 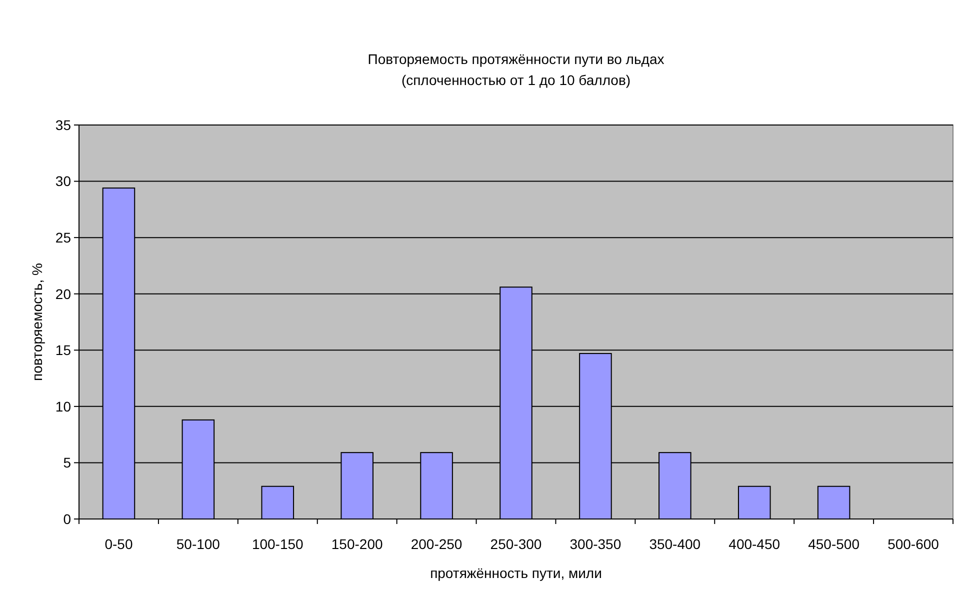 What do you see at coordinates (834, 544) in the screenshot?
I see `x-tick-label: 450-500` at bounding box center [834, 544].